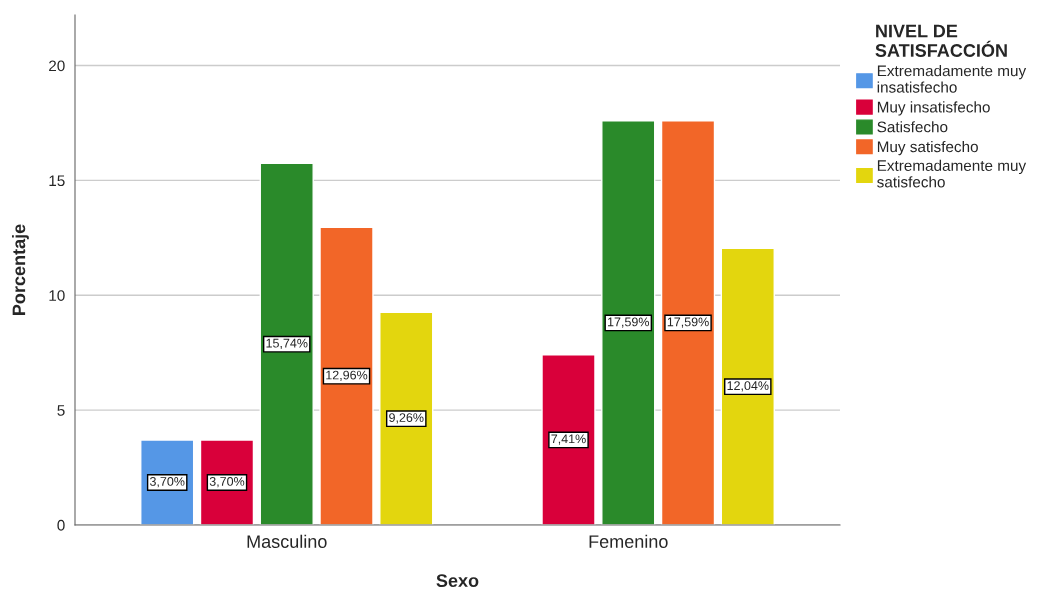  Describe the element at coordinates (952, 173) in the screenshot. I see `legend-label: Extremadamente muy satisfecho` at that location.